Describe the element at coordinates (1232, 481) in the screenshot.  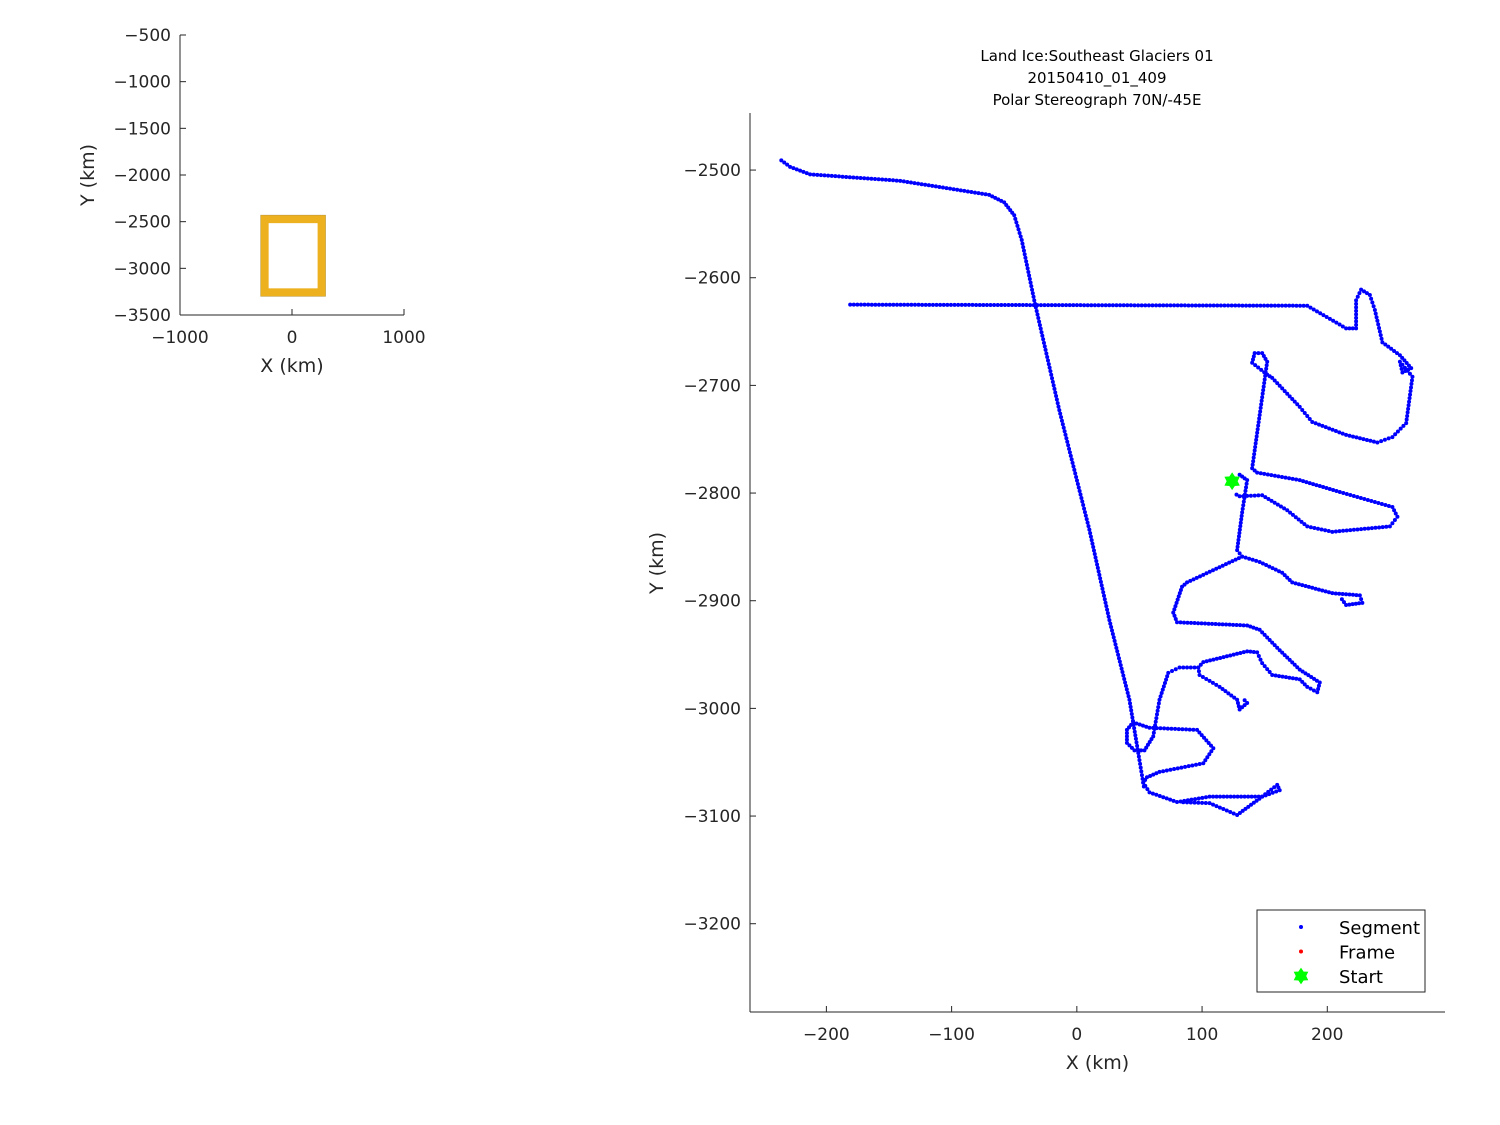
I see `start-marker` at that location.